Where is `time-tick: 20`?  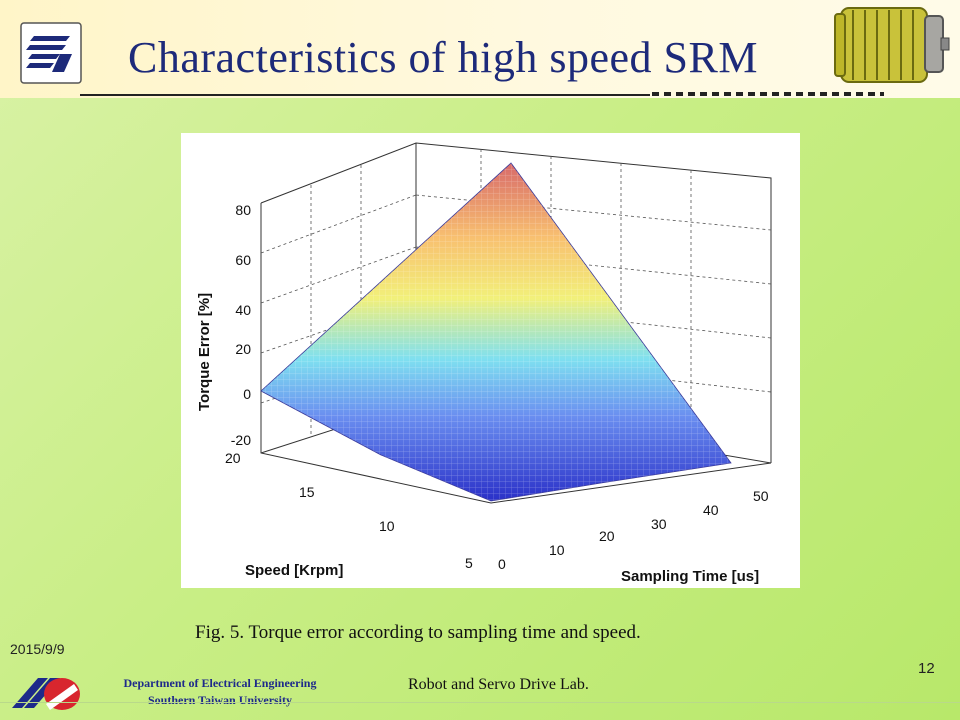
time-tick: 20 is located at coordinates (607, 536).